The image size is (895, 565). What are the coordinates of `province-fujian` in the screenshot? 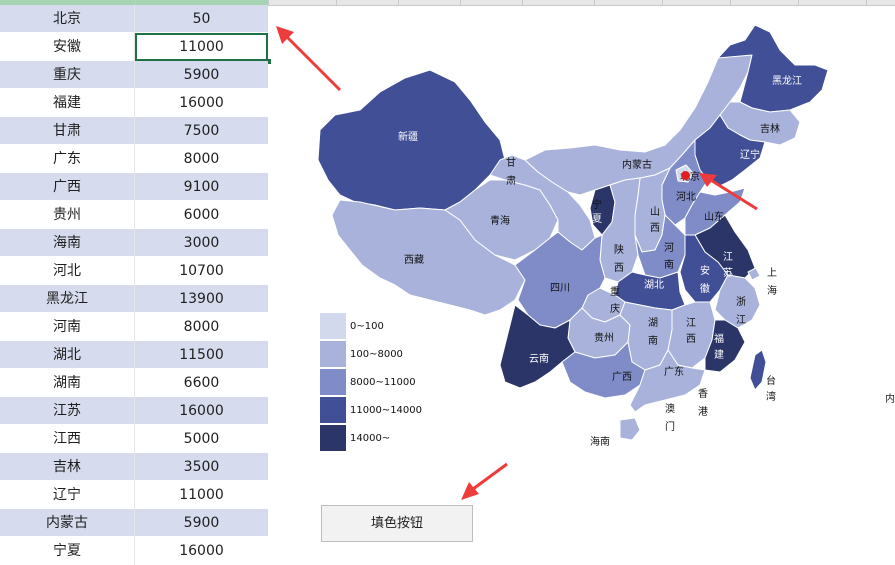 It's located at (725, 346).